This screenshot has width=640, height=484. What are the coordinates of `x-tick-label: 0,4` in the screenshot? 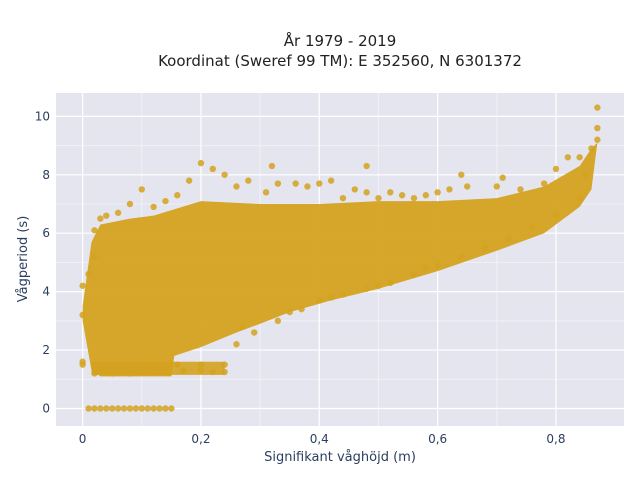 It's located at (319, 439).